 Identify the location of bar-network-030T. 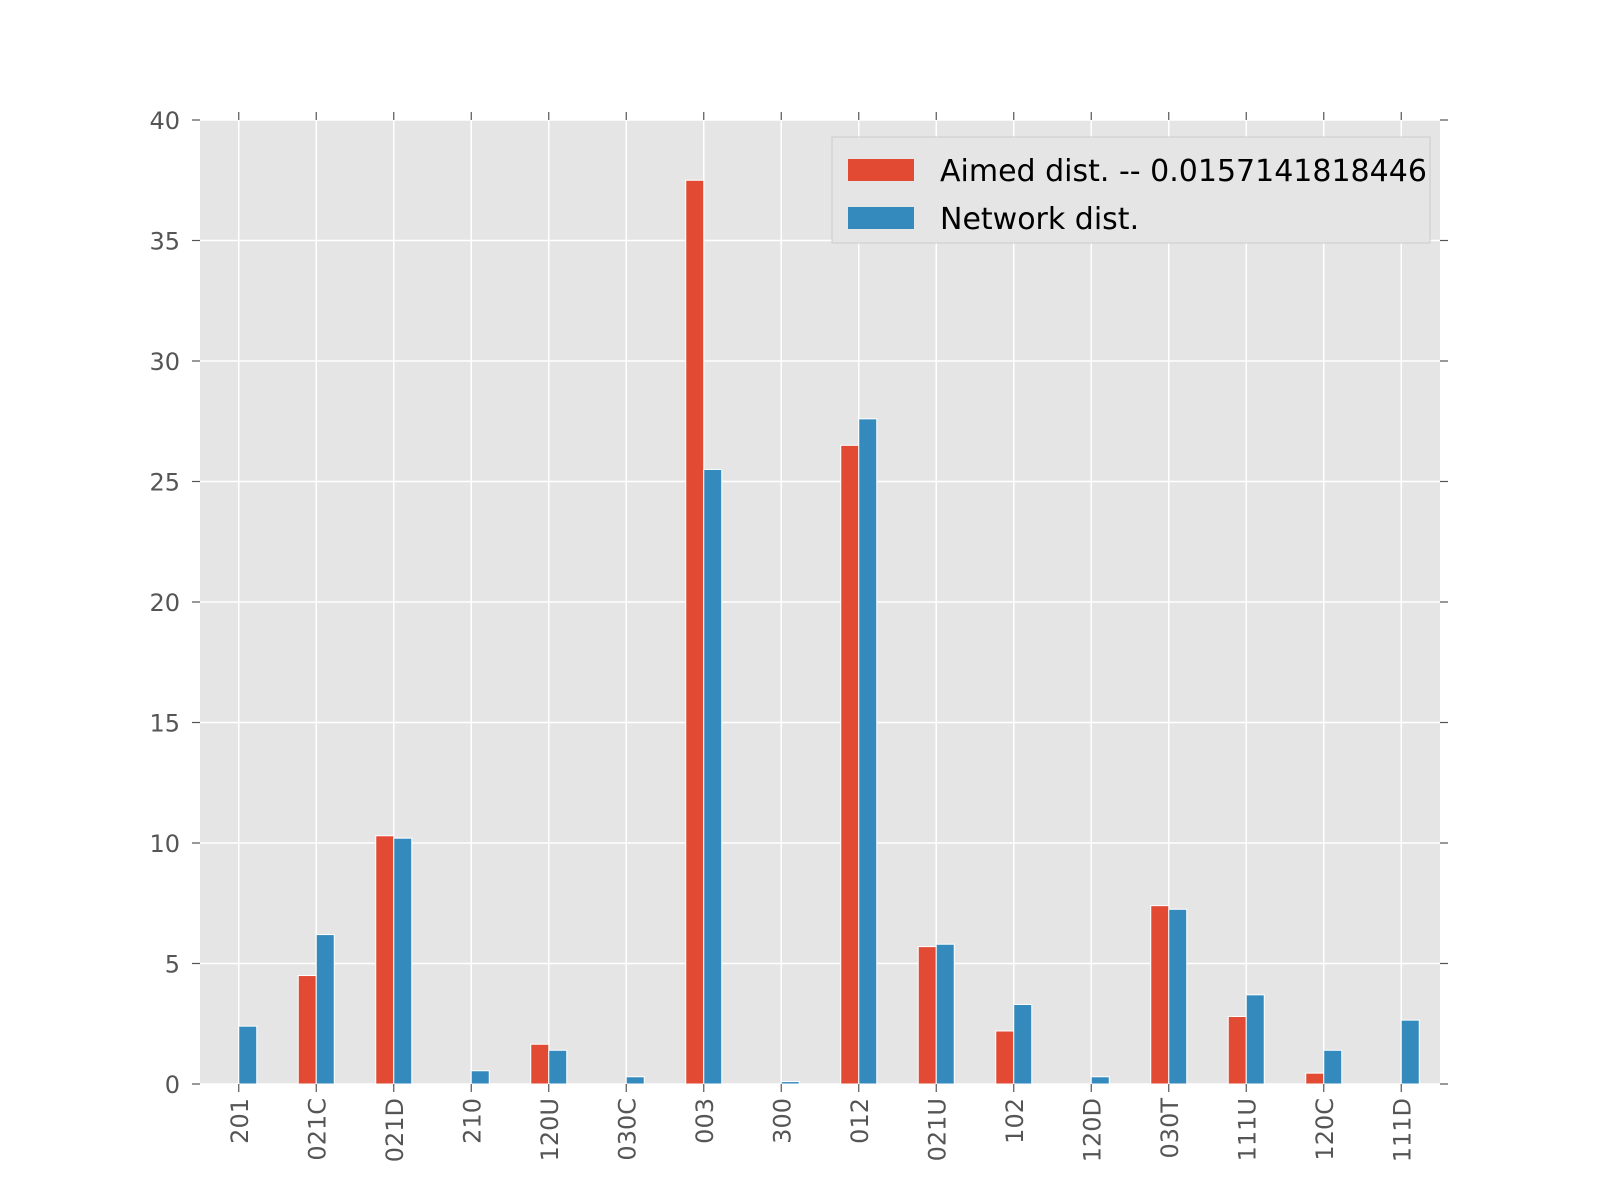
(1178, 996).